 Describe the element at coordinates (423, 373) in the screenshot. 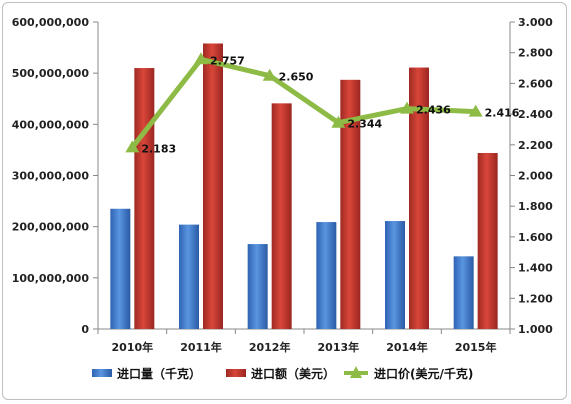

I see `legend-label: 进口价(美元/千克)` at that location.